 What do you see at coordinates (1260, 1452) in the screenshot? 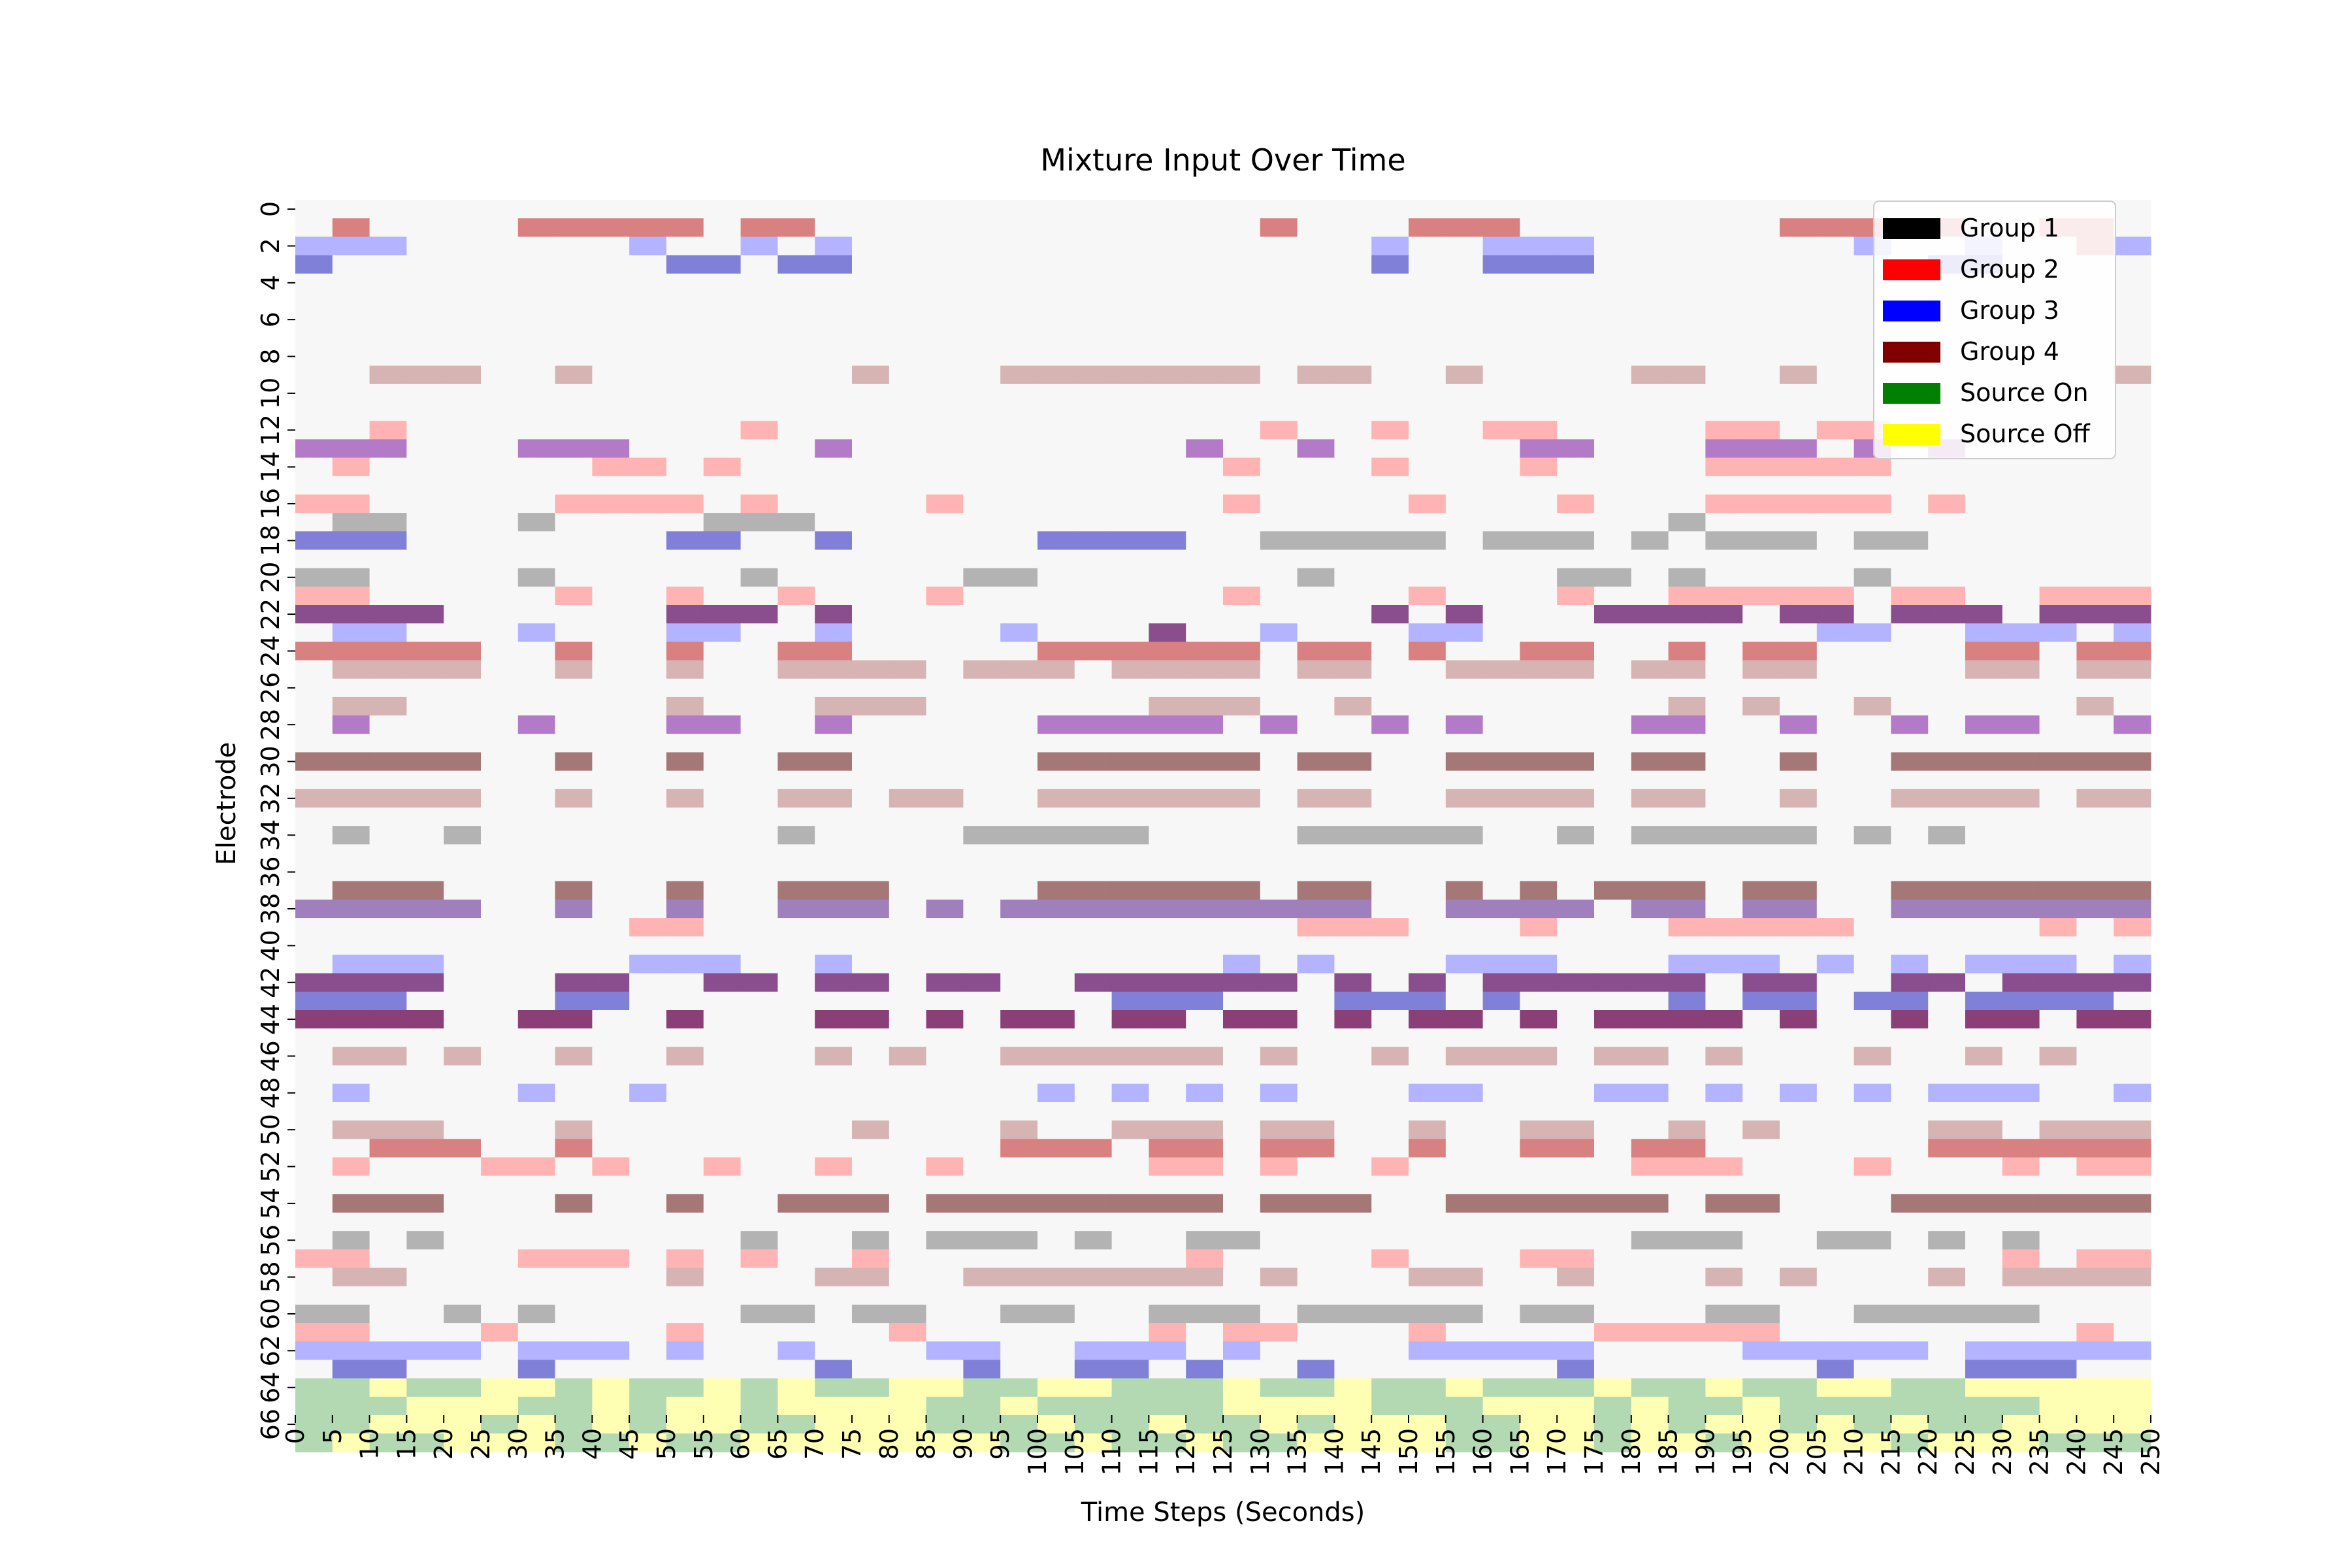
I see `x-tick-label: 130` at bounding box center [1260, 1452].